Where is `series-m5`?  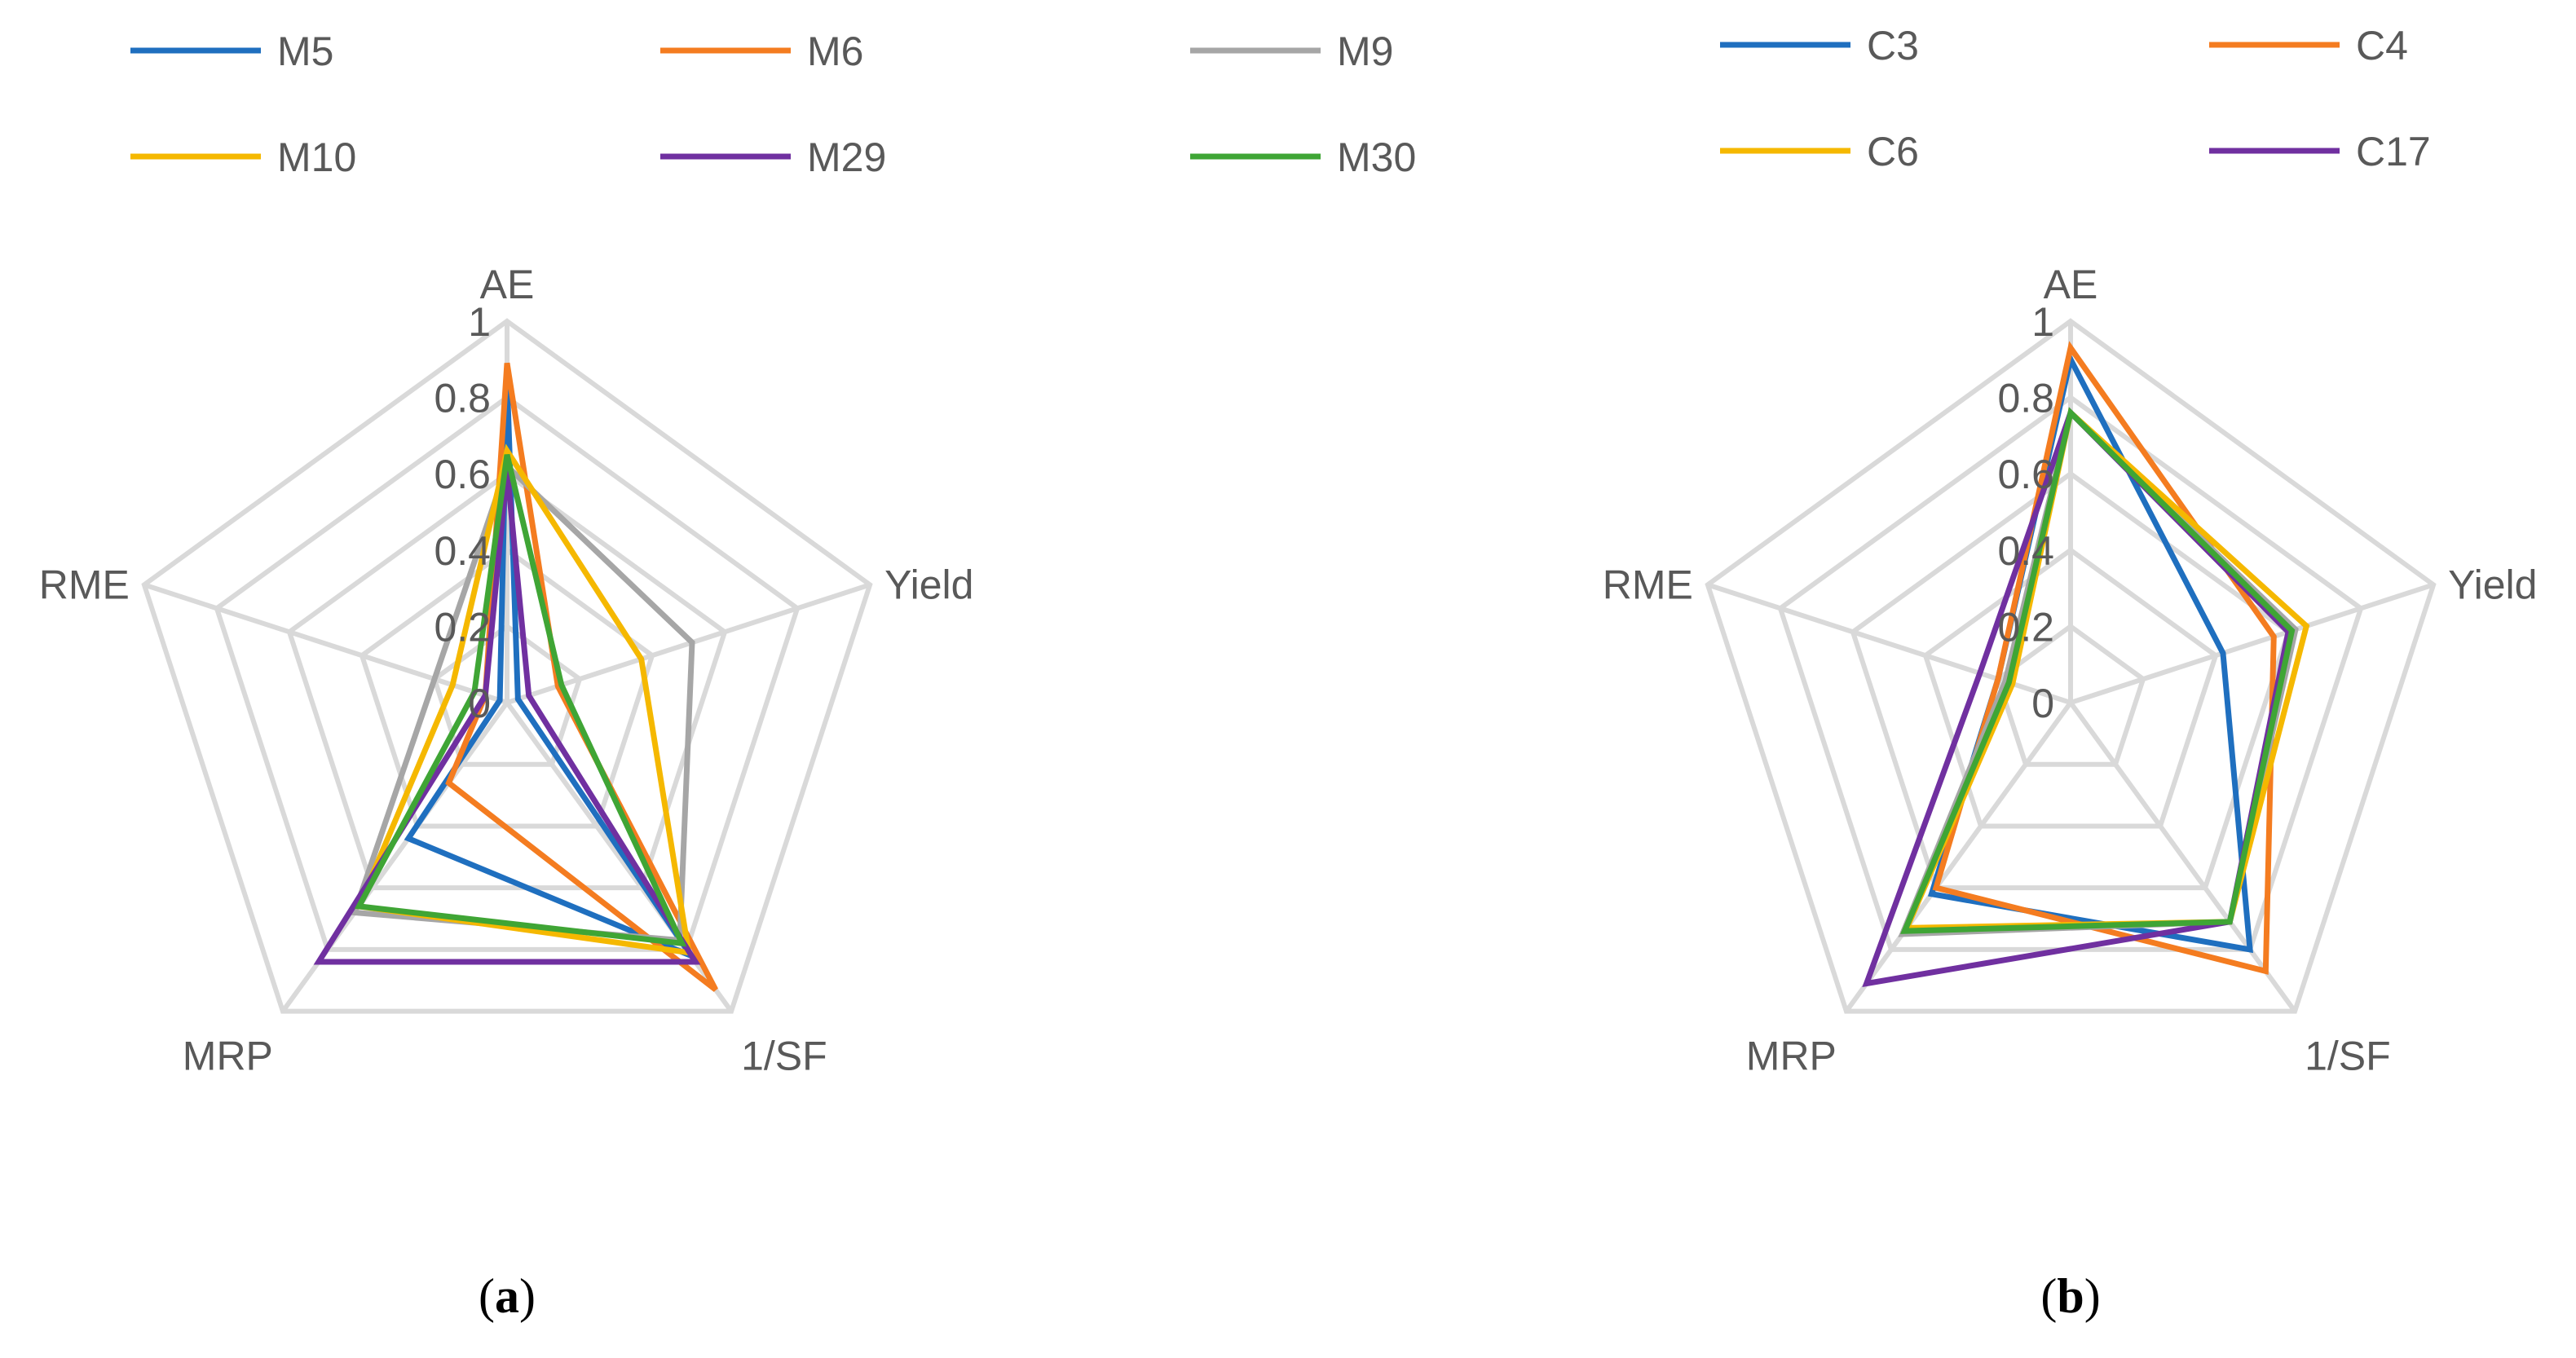
series-m5 is located at coordinates (551, 670).